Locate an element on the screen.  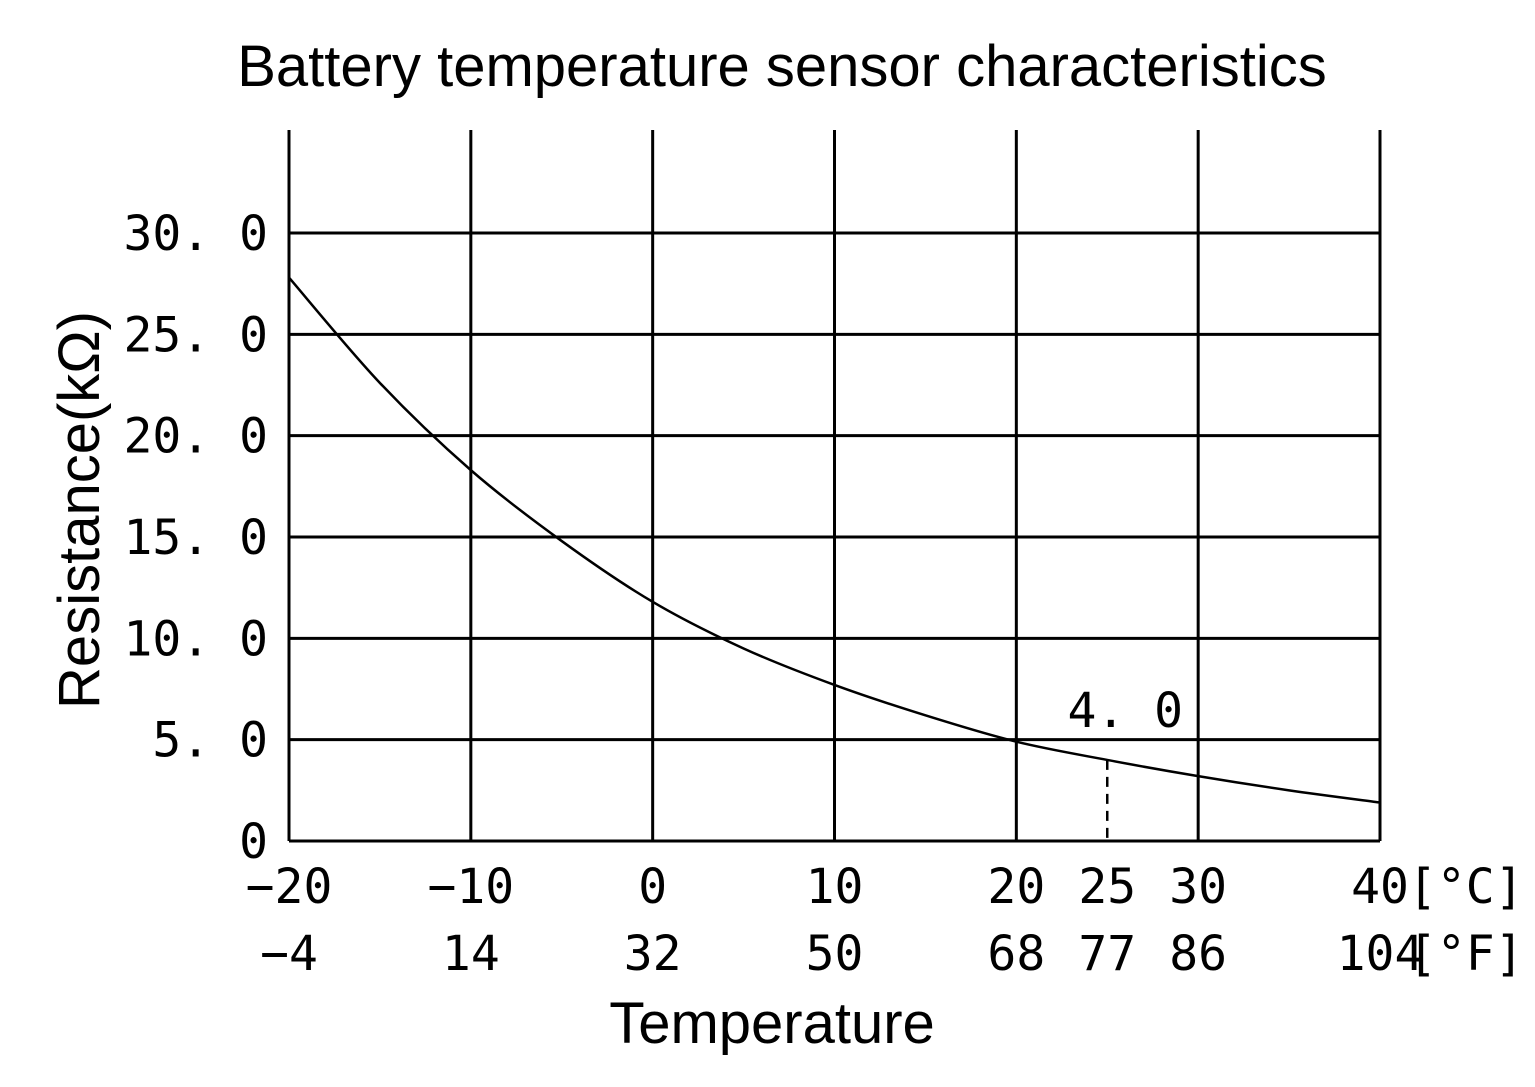
y-tick-label: 20. 0 is located at coordinates (196, 437).